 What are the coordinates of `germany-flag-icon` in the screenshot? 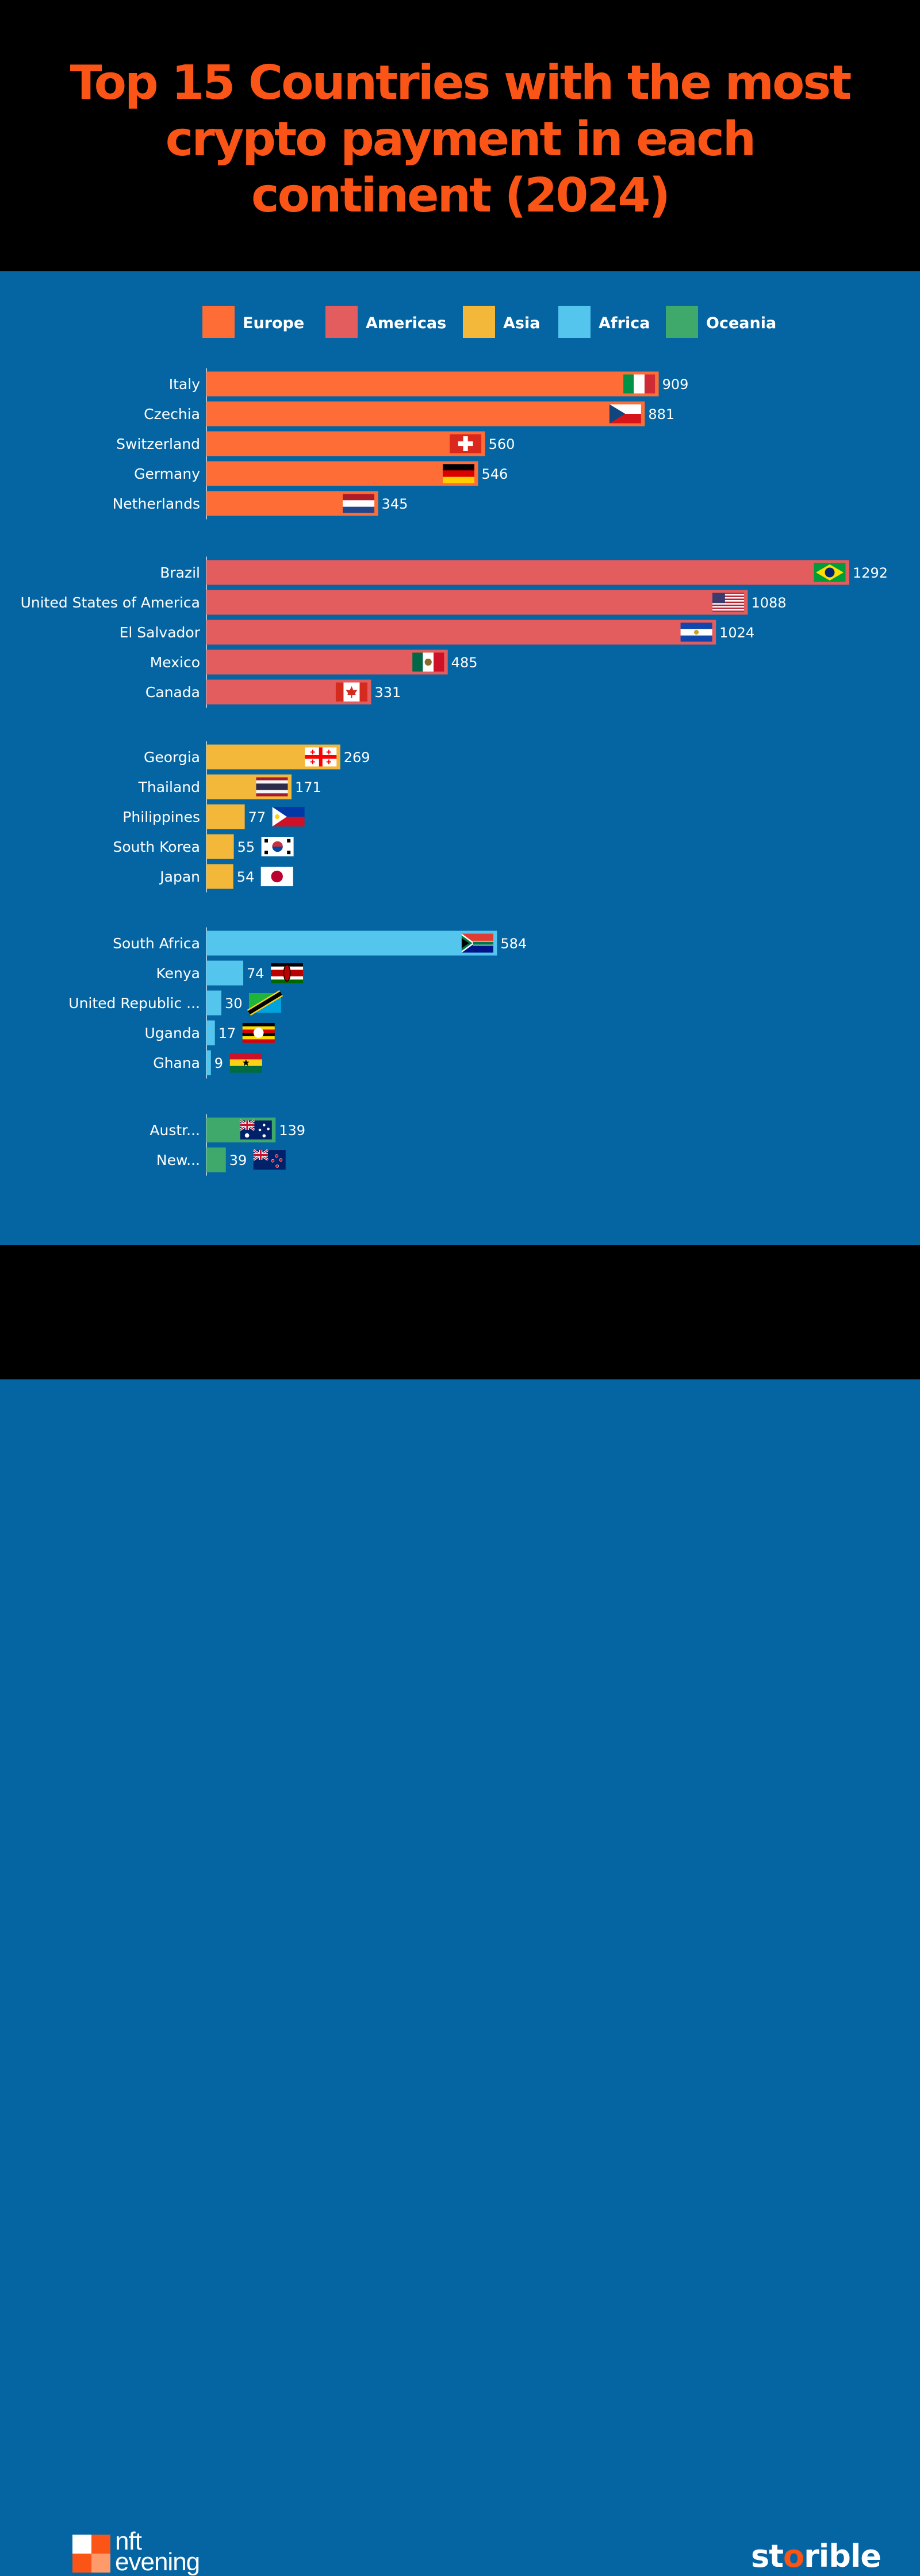 It's located at (458, 473).